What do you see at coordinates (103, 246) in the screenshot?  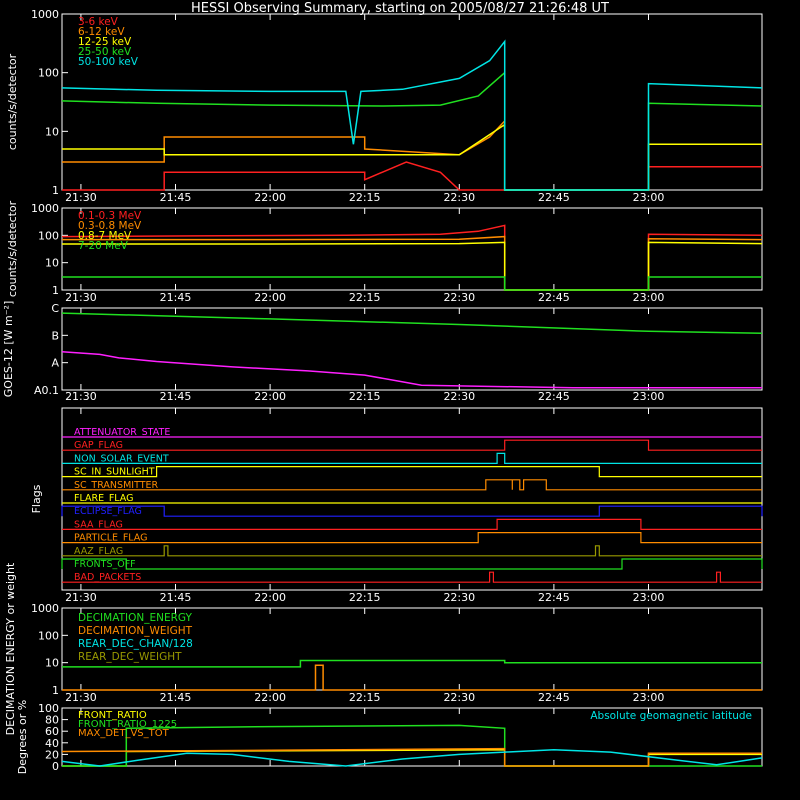 I see `legend-entry: 7-20 MeV` at bounding box center [103, 246].